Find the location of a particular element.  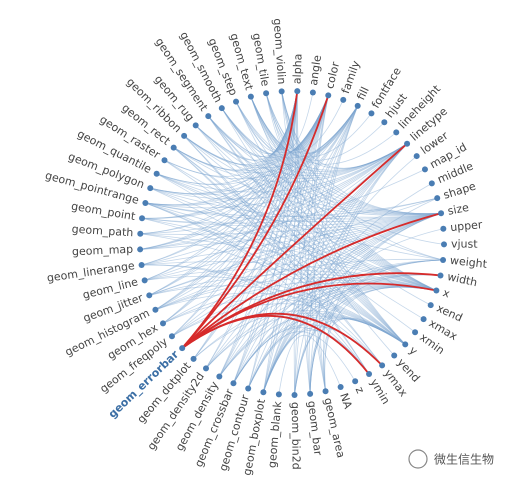

node-label: upper is located at coordinates (467, 226).